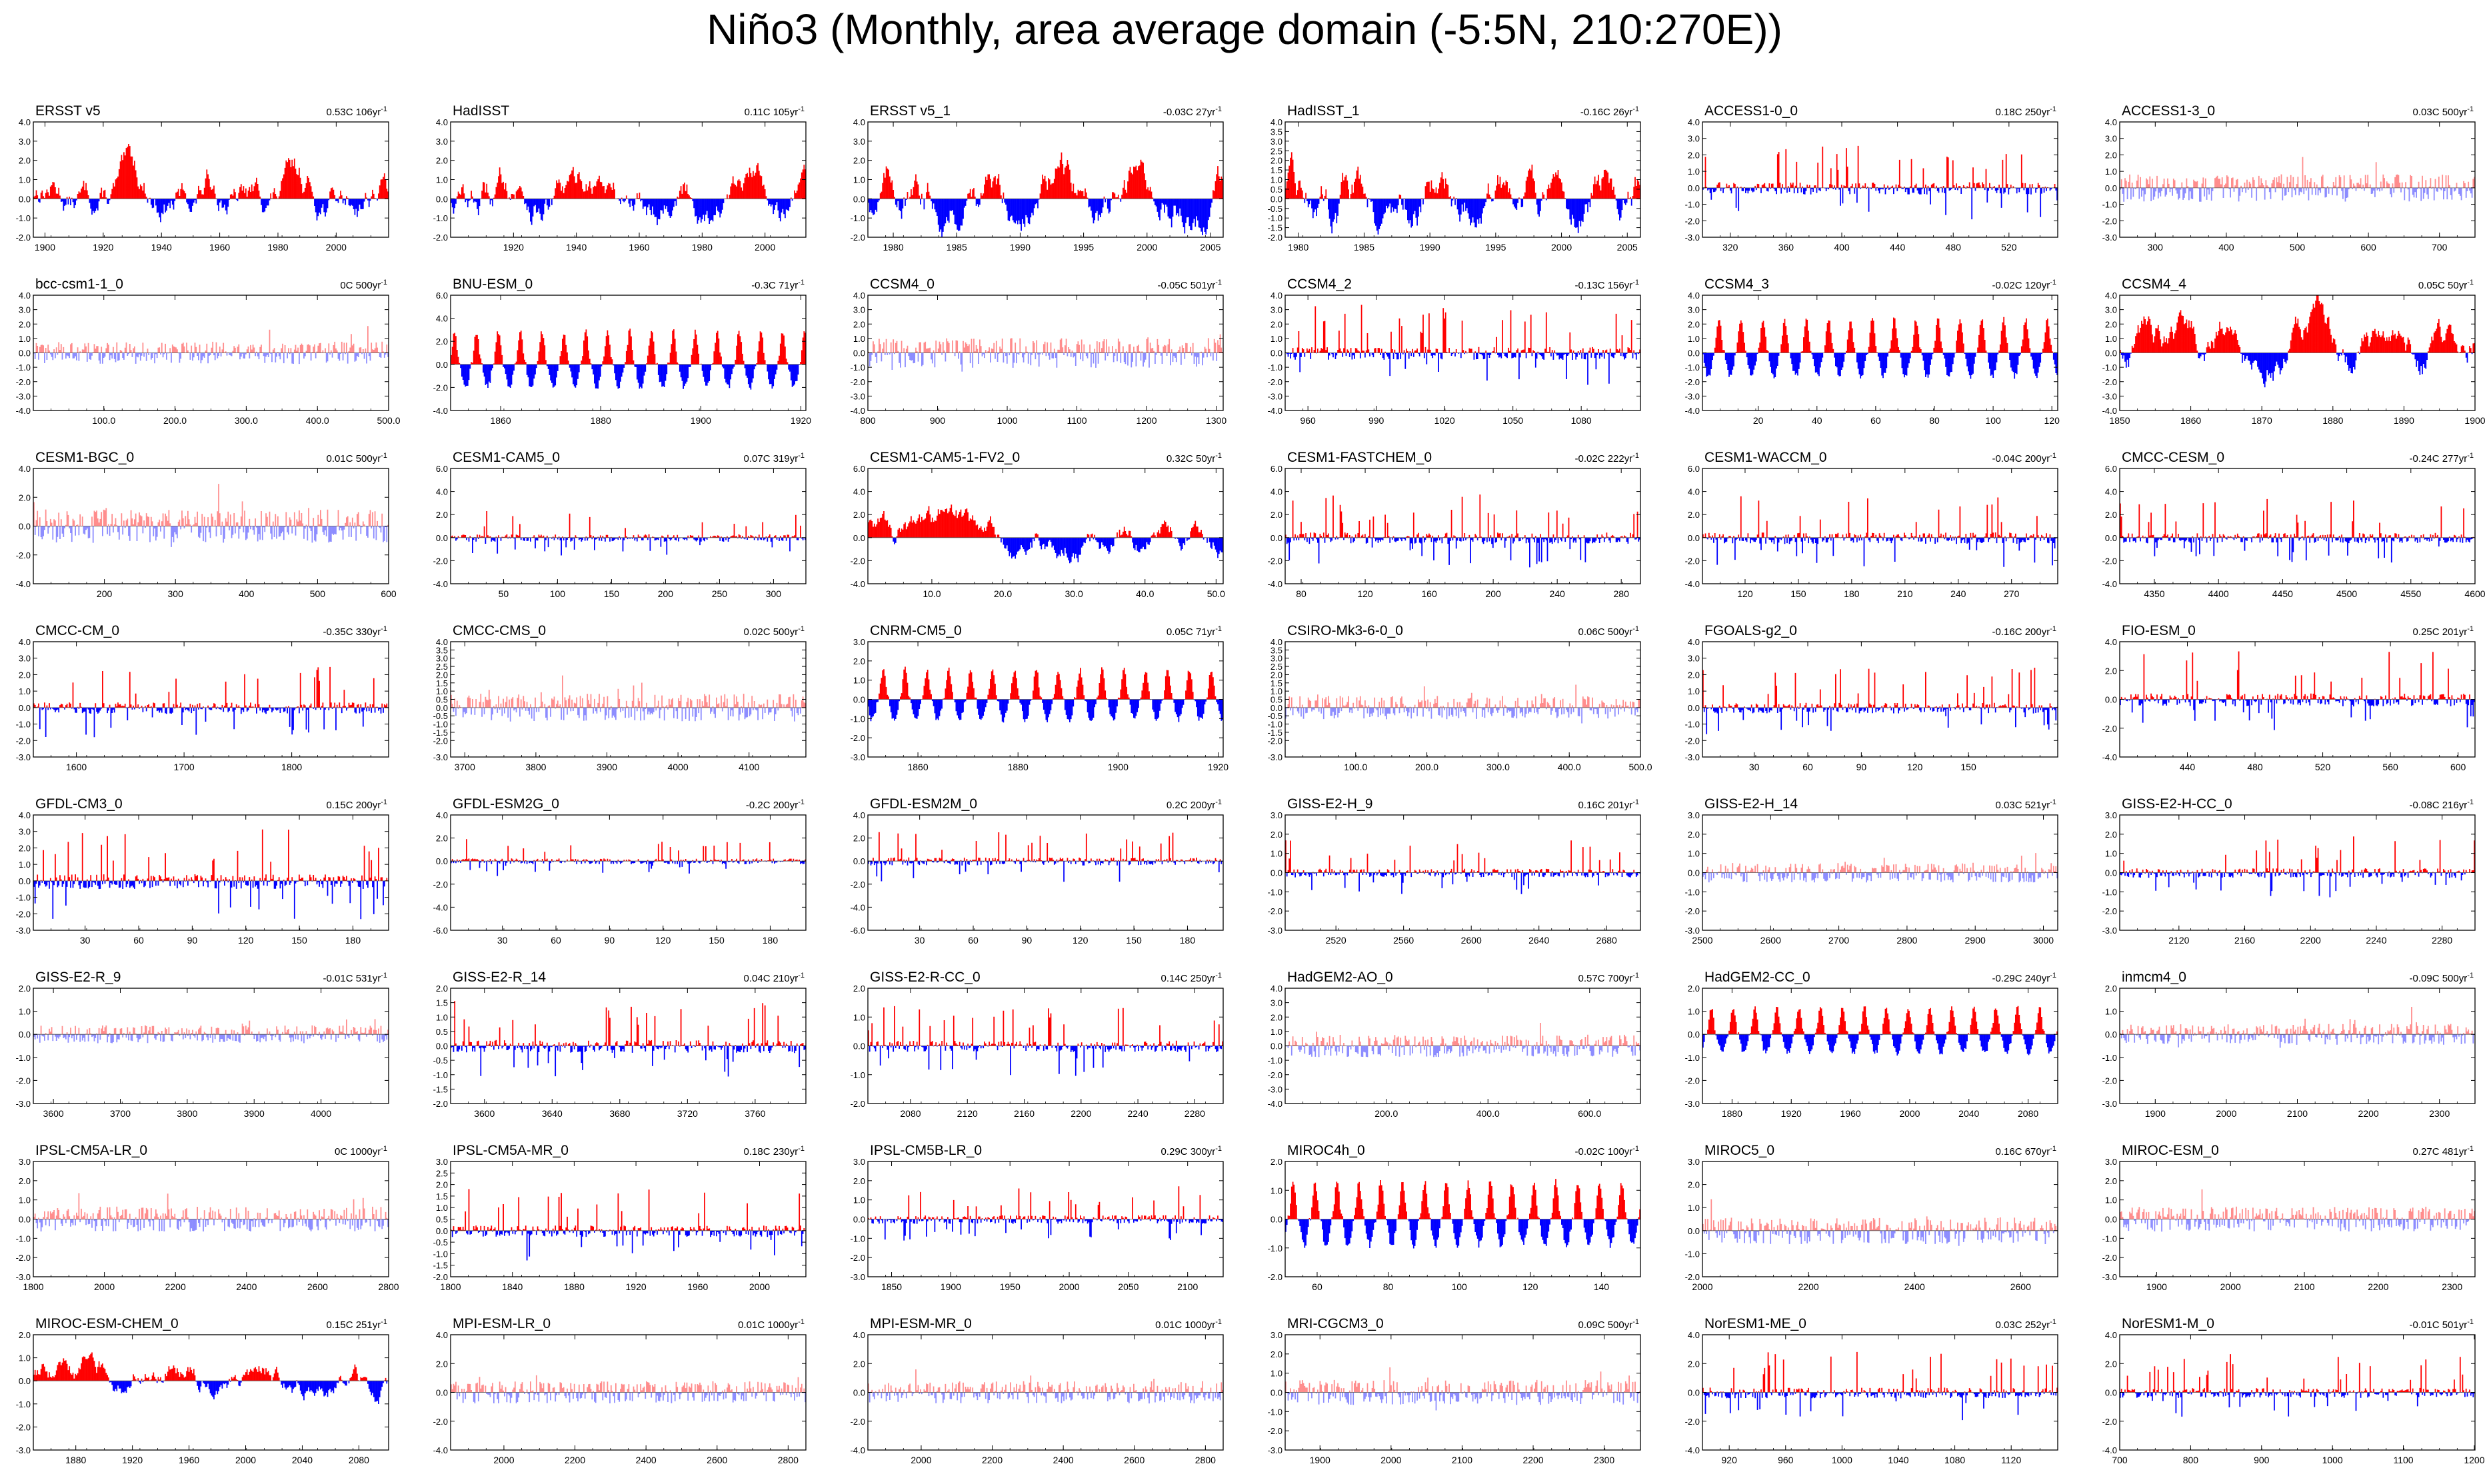 The width and height of the screenshot is (2489, 1484). I want to click on x-tick-label: 2680, so click(1606, 940).